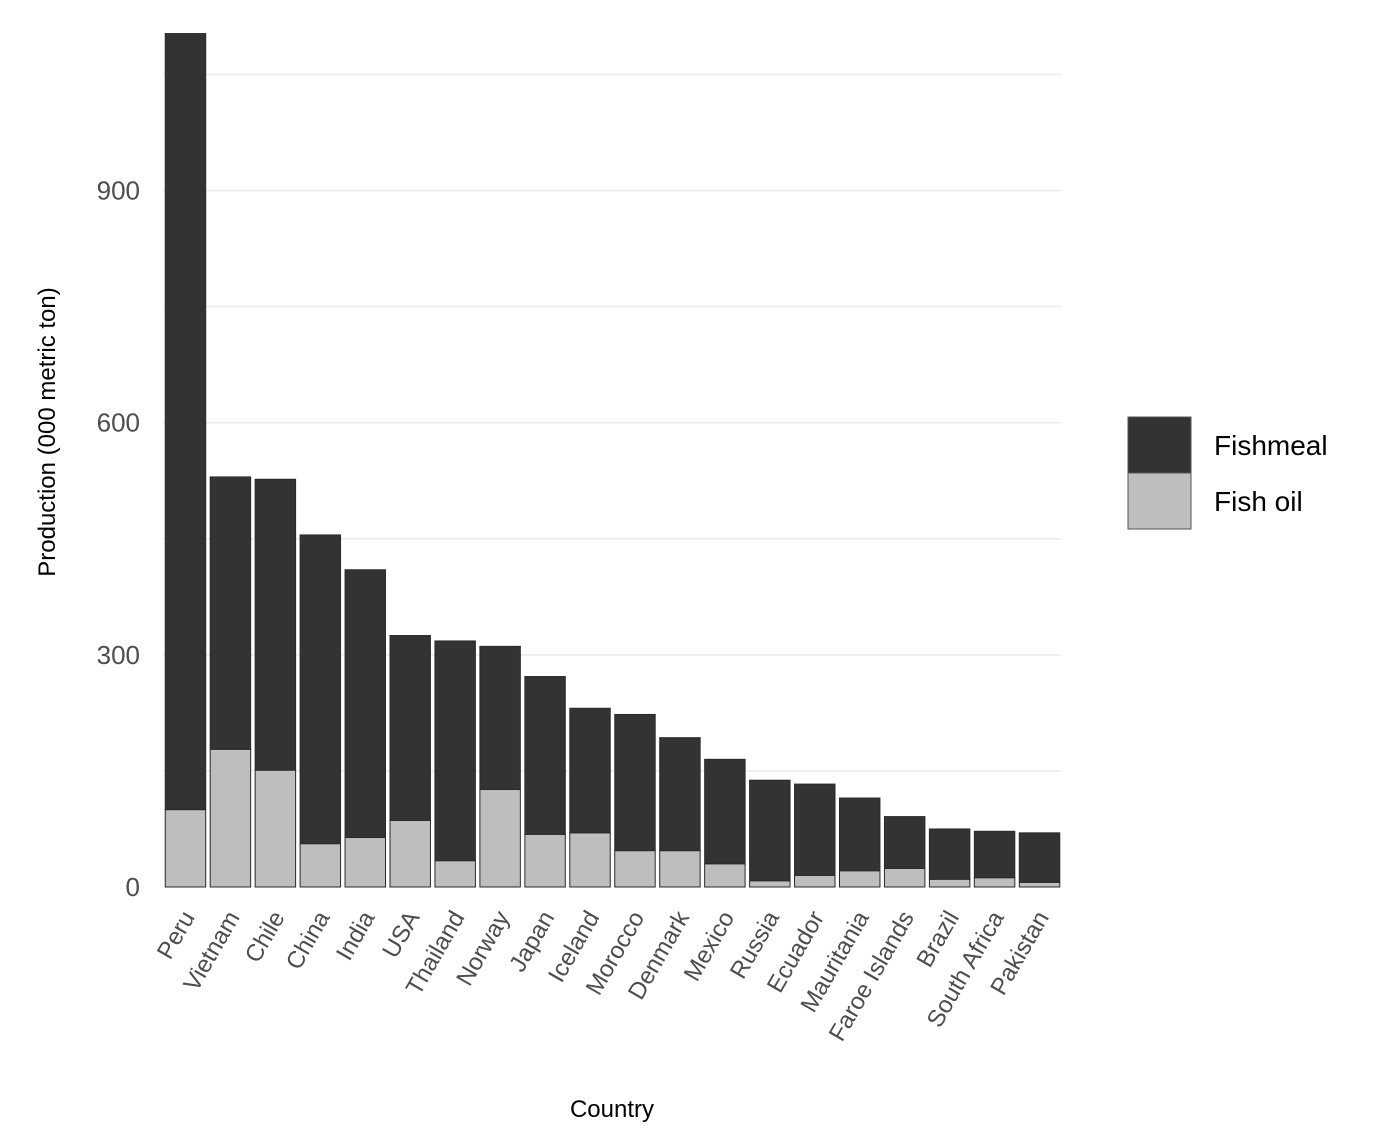 This screenshot has height=1130, width=1375. Describe the element at coordinates (118, 191) in the screenshot. I see `y-tick-label: 900` at that location.